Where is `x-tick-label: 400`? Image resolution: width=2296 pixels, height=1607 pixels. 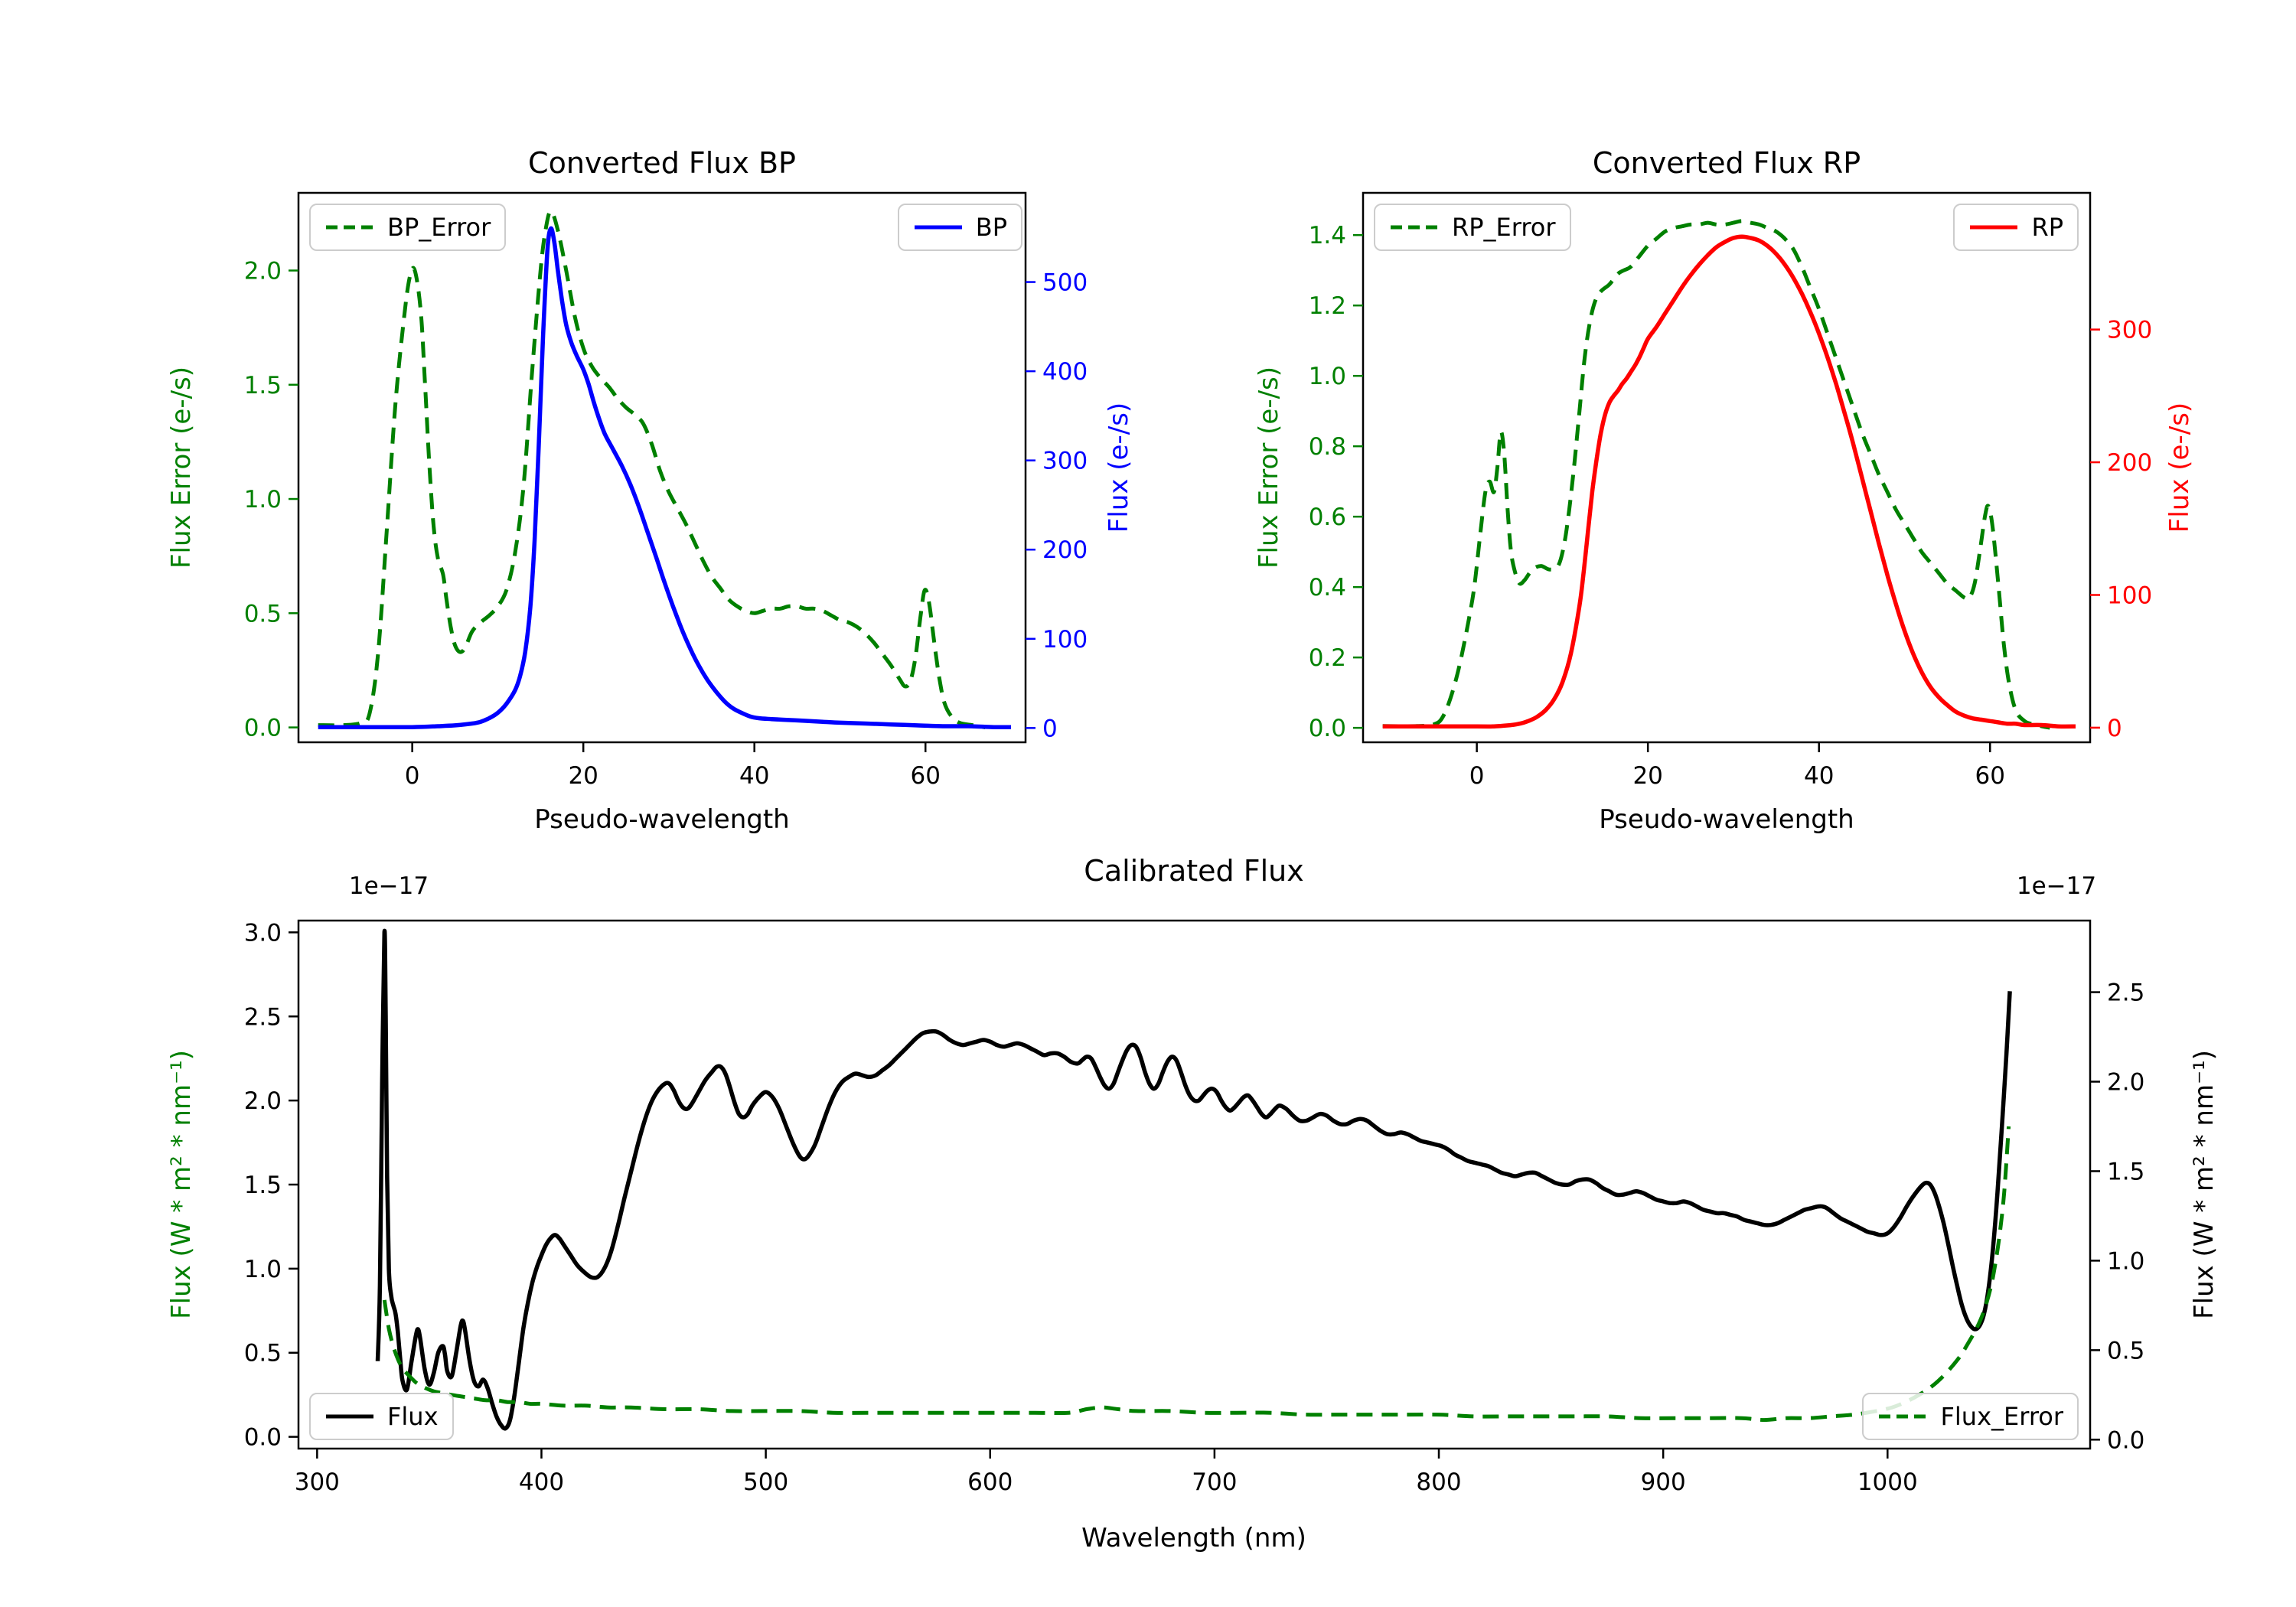
x-tick-label: 400 is located at coordinates (541, 1482).